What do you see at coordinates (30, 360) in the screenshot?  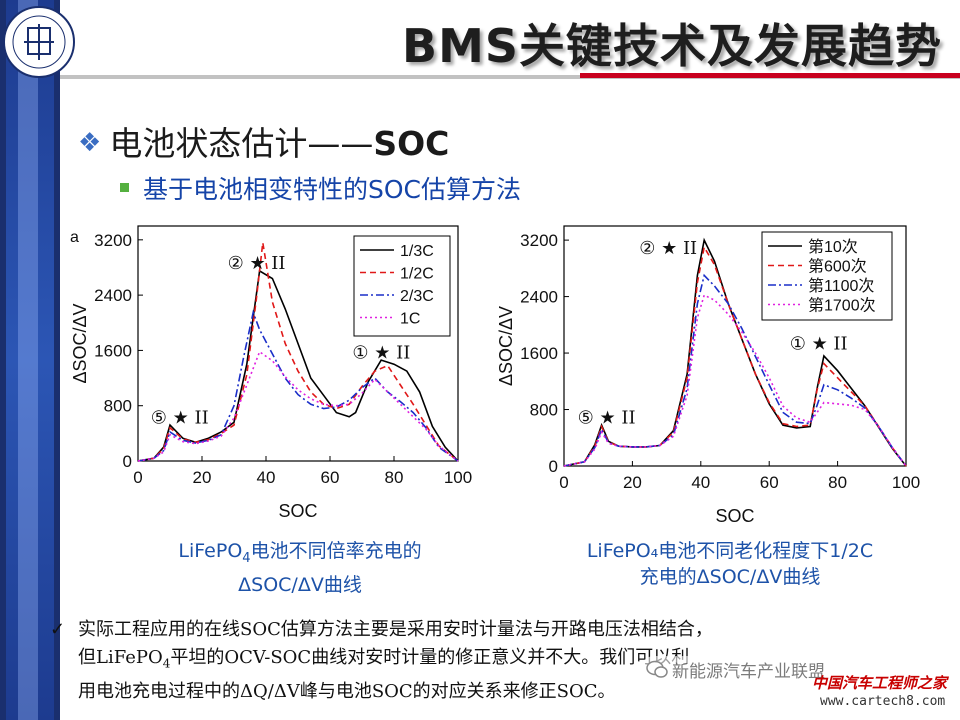 I see `left-decorative-band` at bounding box center [30, 360].